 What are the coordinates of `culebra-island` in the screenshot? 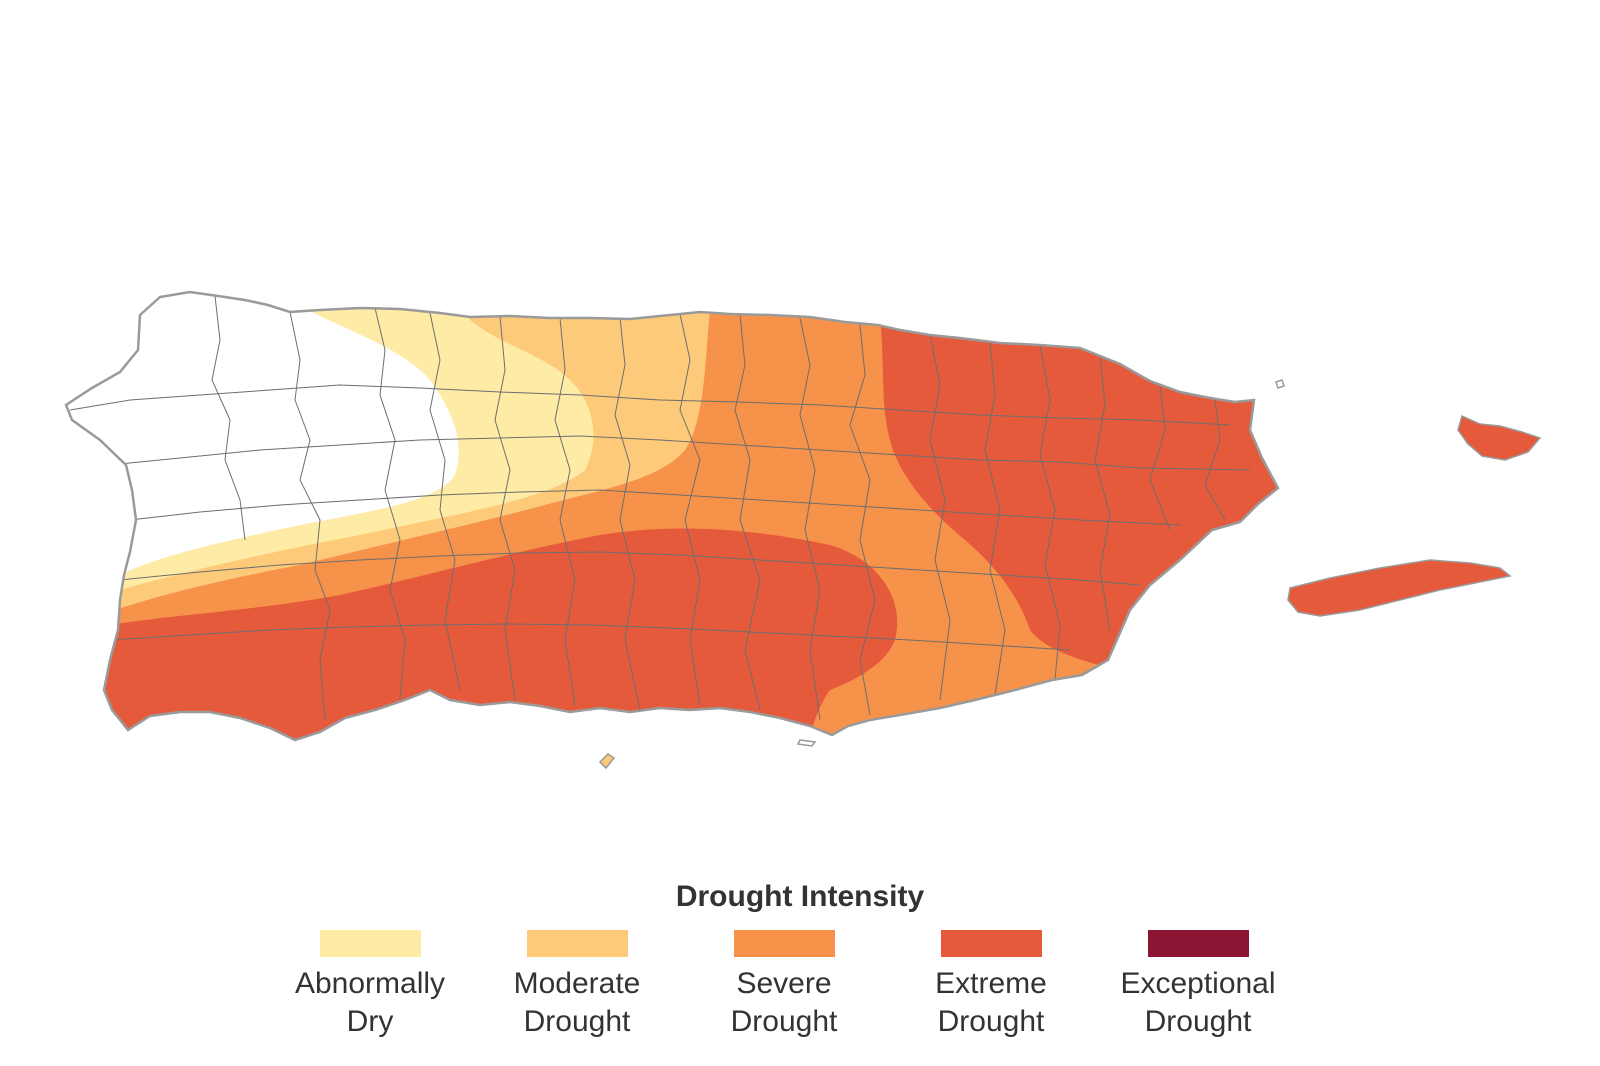 It's located at (1499, 437).